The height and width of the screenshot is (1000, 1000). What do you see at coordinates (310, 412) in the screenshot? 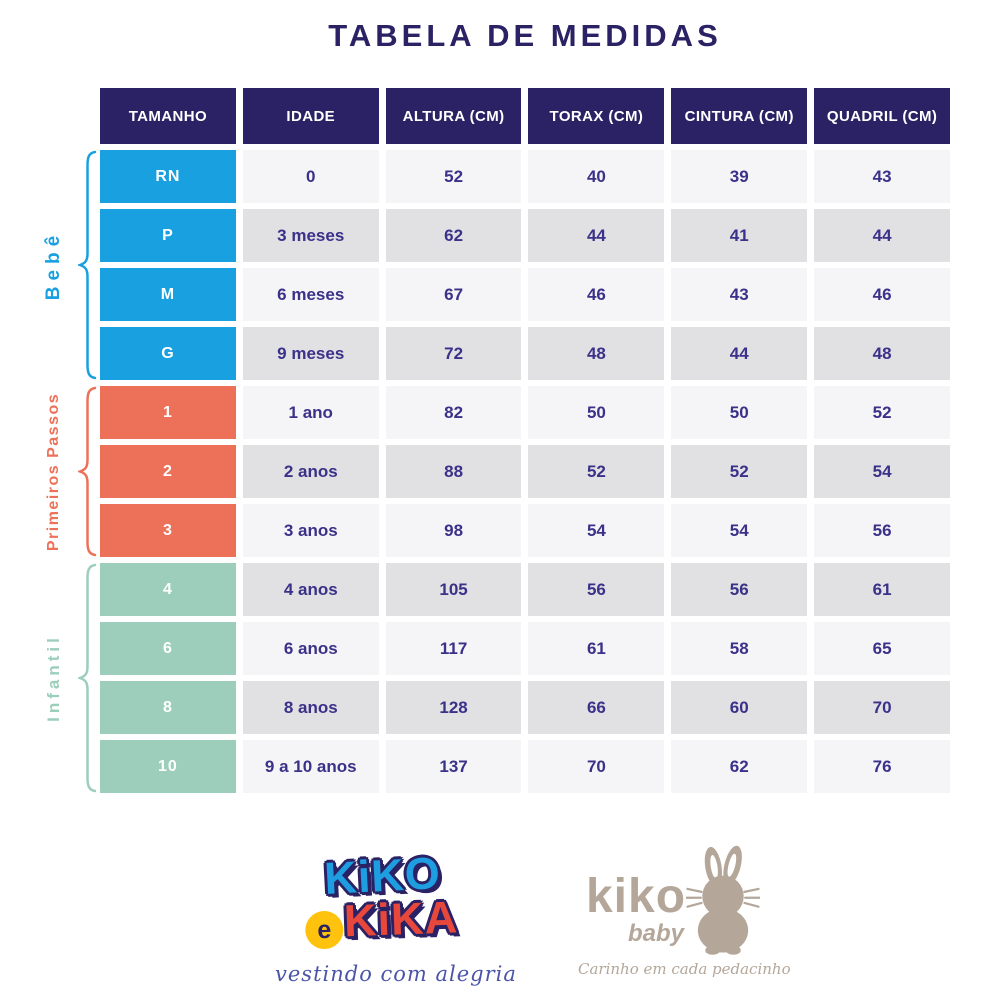
I see `value-cell: 1 ano` at bounding box center [310, 412].